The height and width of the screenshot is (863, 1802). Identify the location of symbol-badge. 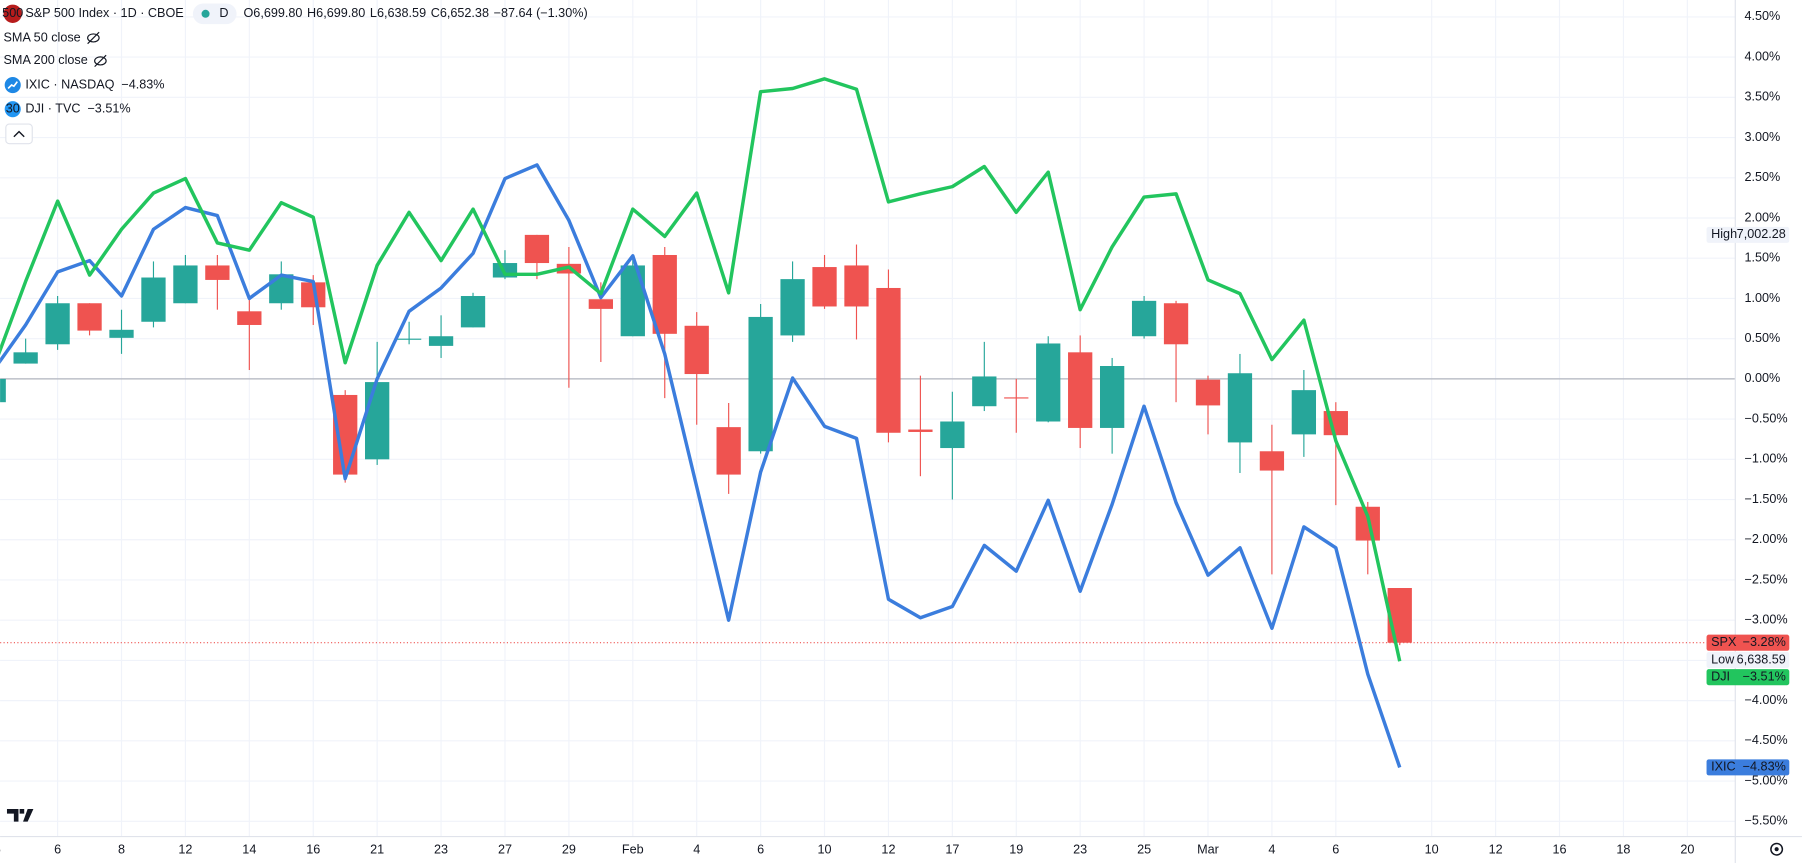
(12, 13).